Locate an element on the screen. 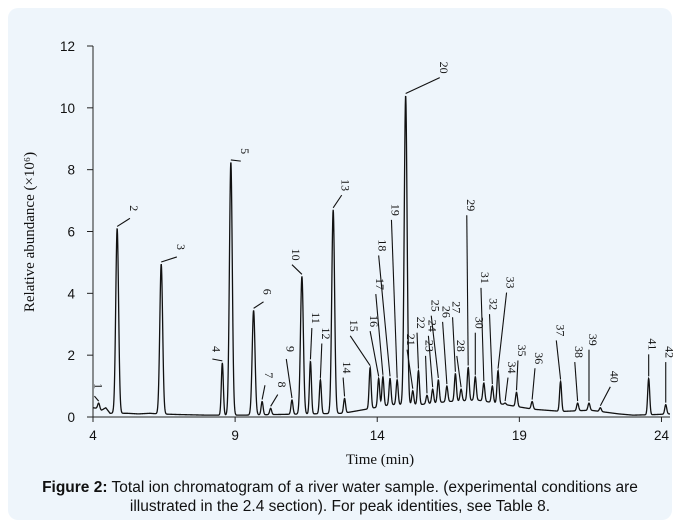 The width and height of the screenshot is (680, 528). peak-label-38: 38 is located at coordinates (579, 352).